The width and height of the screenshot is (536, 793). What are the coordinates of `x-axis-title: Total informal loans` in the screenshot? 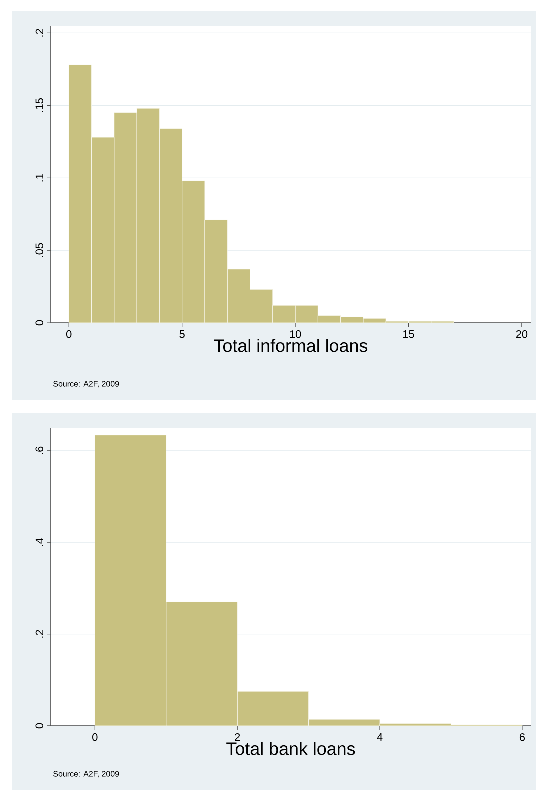 It's located at (291, 345).